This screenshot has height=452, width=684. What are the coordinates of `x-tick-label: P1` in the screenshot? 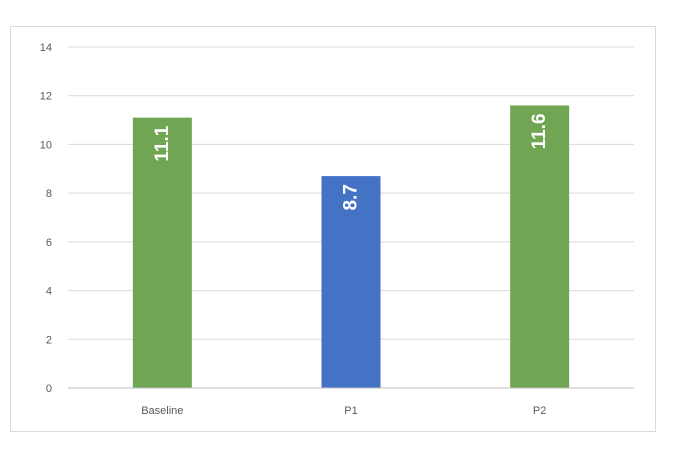 It's located at (350, 411).